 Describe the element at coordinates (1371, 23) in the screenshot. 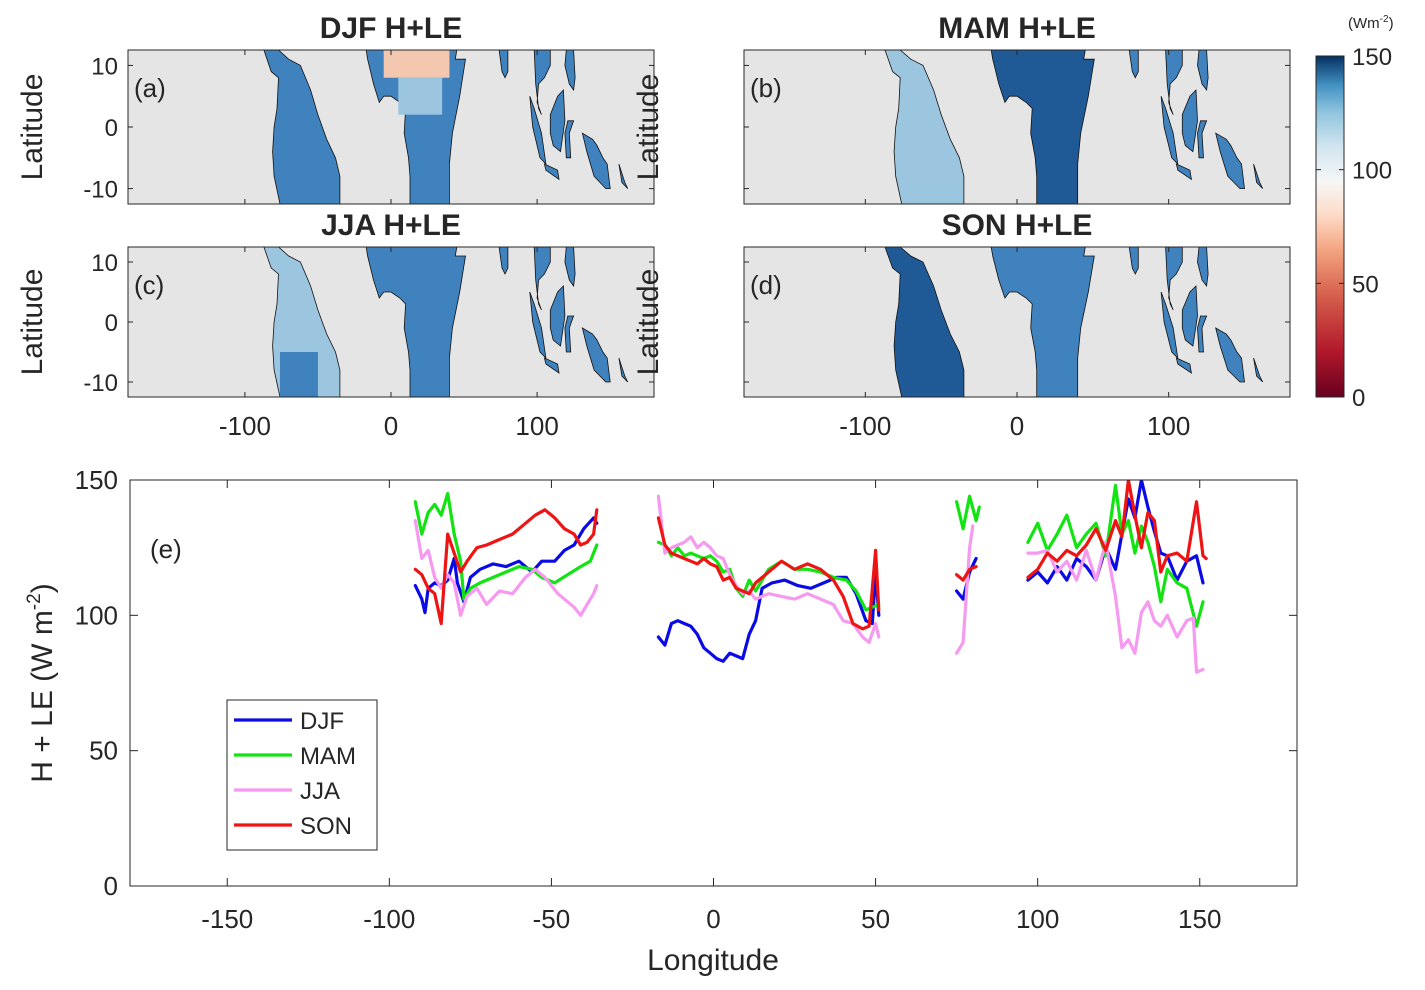

I see `colorbar-unit: (Wm-2)` at that location.